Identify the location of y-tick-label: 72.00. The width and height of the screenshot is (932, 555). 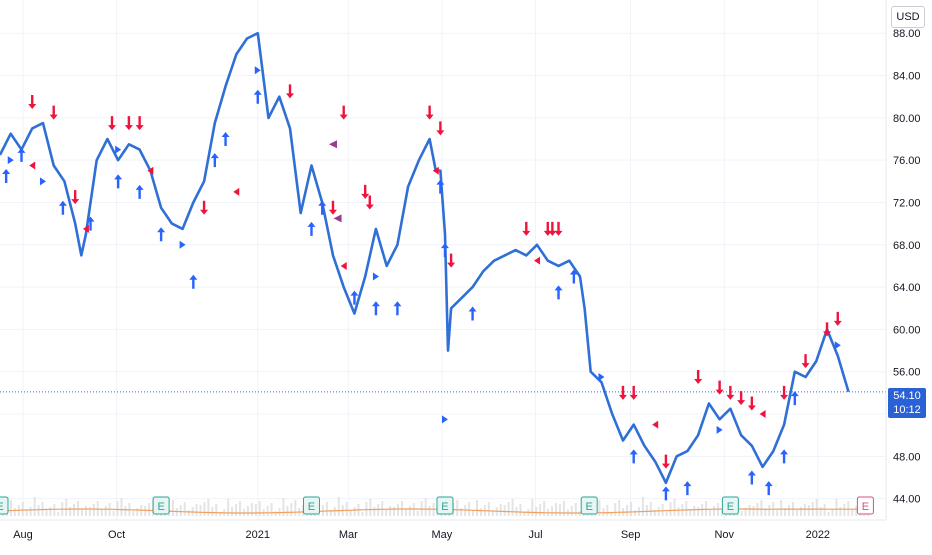
(907, 203).